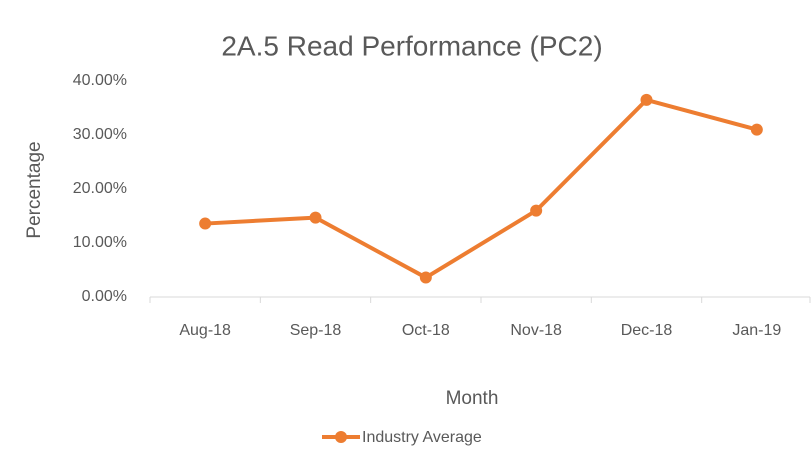  Describe the element at coordinates (100, 188) in the screenshot. I see `y-tick-label: 20.00%` at that location.